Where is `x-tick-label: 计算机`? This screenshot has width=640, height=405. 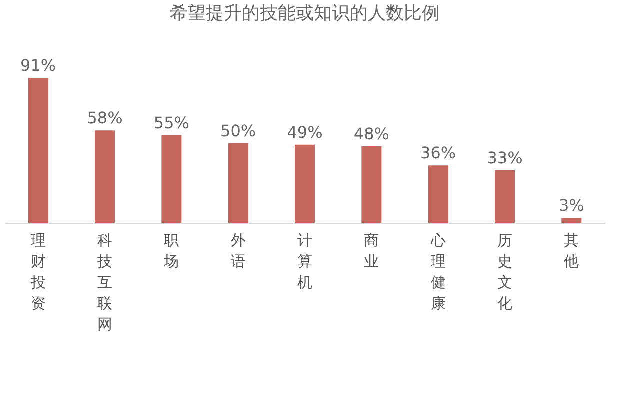
x-tick-label: 计算机 is located at coordinates (305, 262).